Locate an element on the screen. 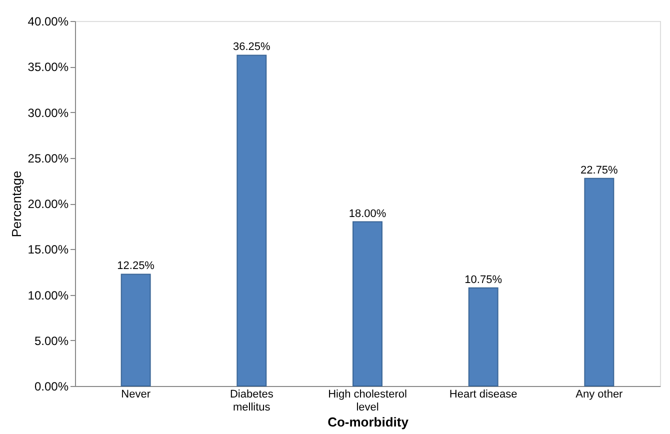 This screenshot has height=434, width=670. y-tick-label: 25.00% is located at coordinates (48, 158).